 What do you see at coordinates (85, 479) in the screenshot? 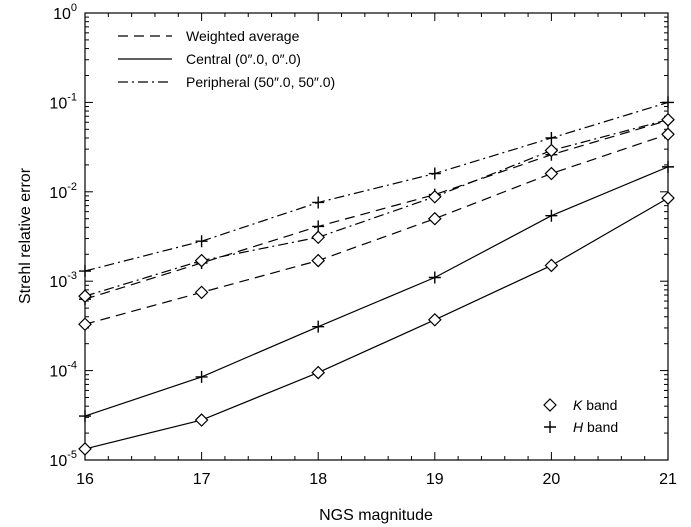
I see `x-tick-label: 16` at bounding box center [85, 479].